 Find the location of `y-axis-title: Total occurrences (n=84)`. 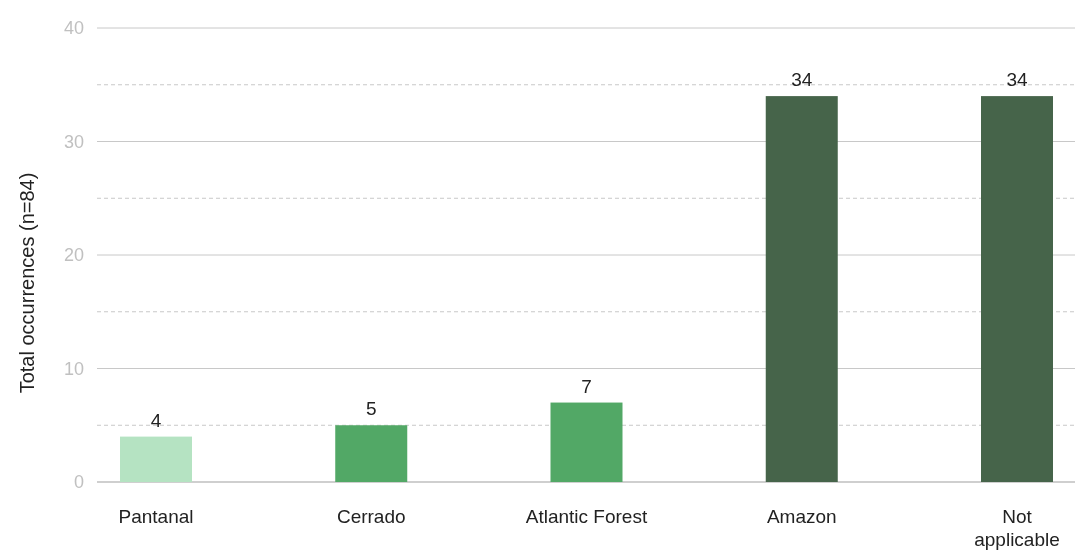

y-axis-title: Total occurrences (n=84) is located at coordinates (27, 283).